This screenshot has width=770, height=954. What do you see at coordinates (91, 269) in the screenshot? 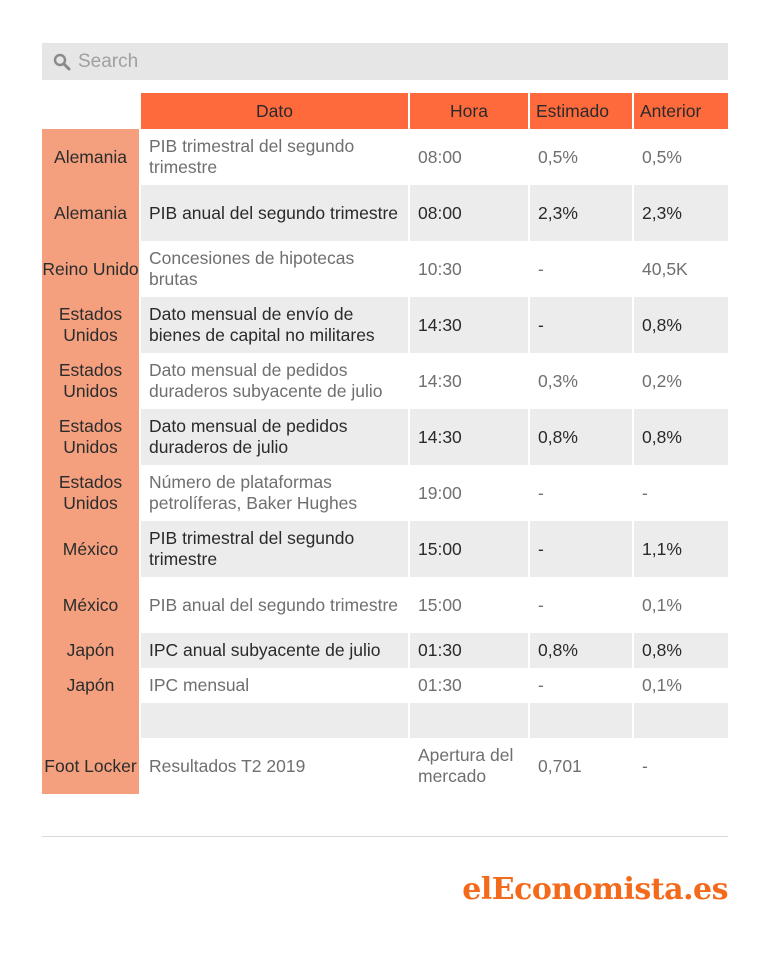
I see `country-cell: Reino Unido` at bounding box center [91, 269].